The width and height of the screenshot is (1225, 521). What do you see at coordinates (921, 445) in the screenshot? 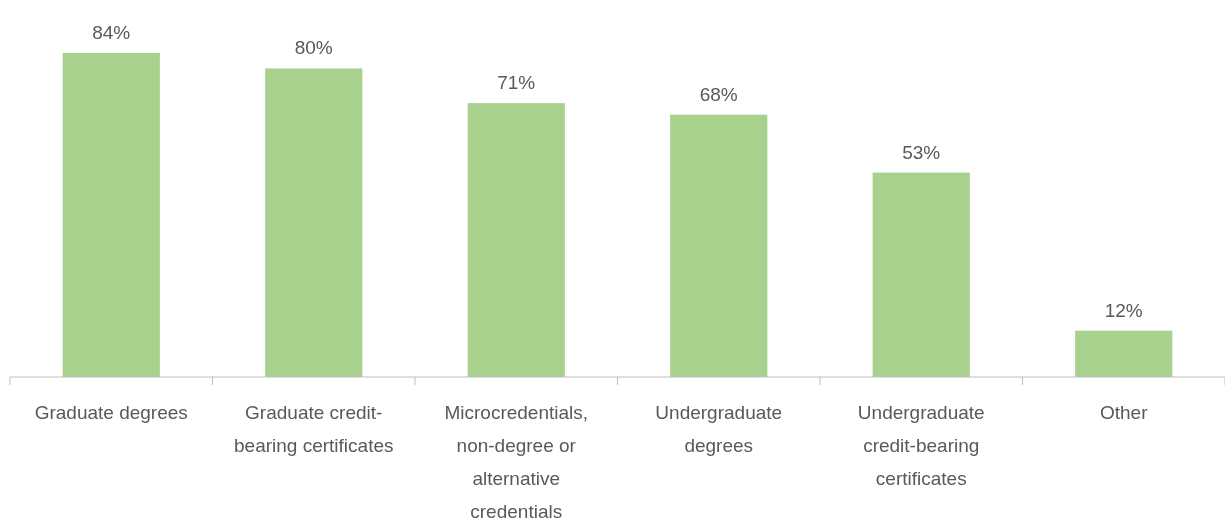
I see `x-tick-label: Undergraduate credit-bearing certificates` at bounding box center [921, 445].